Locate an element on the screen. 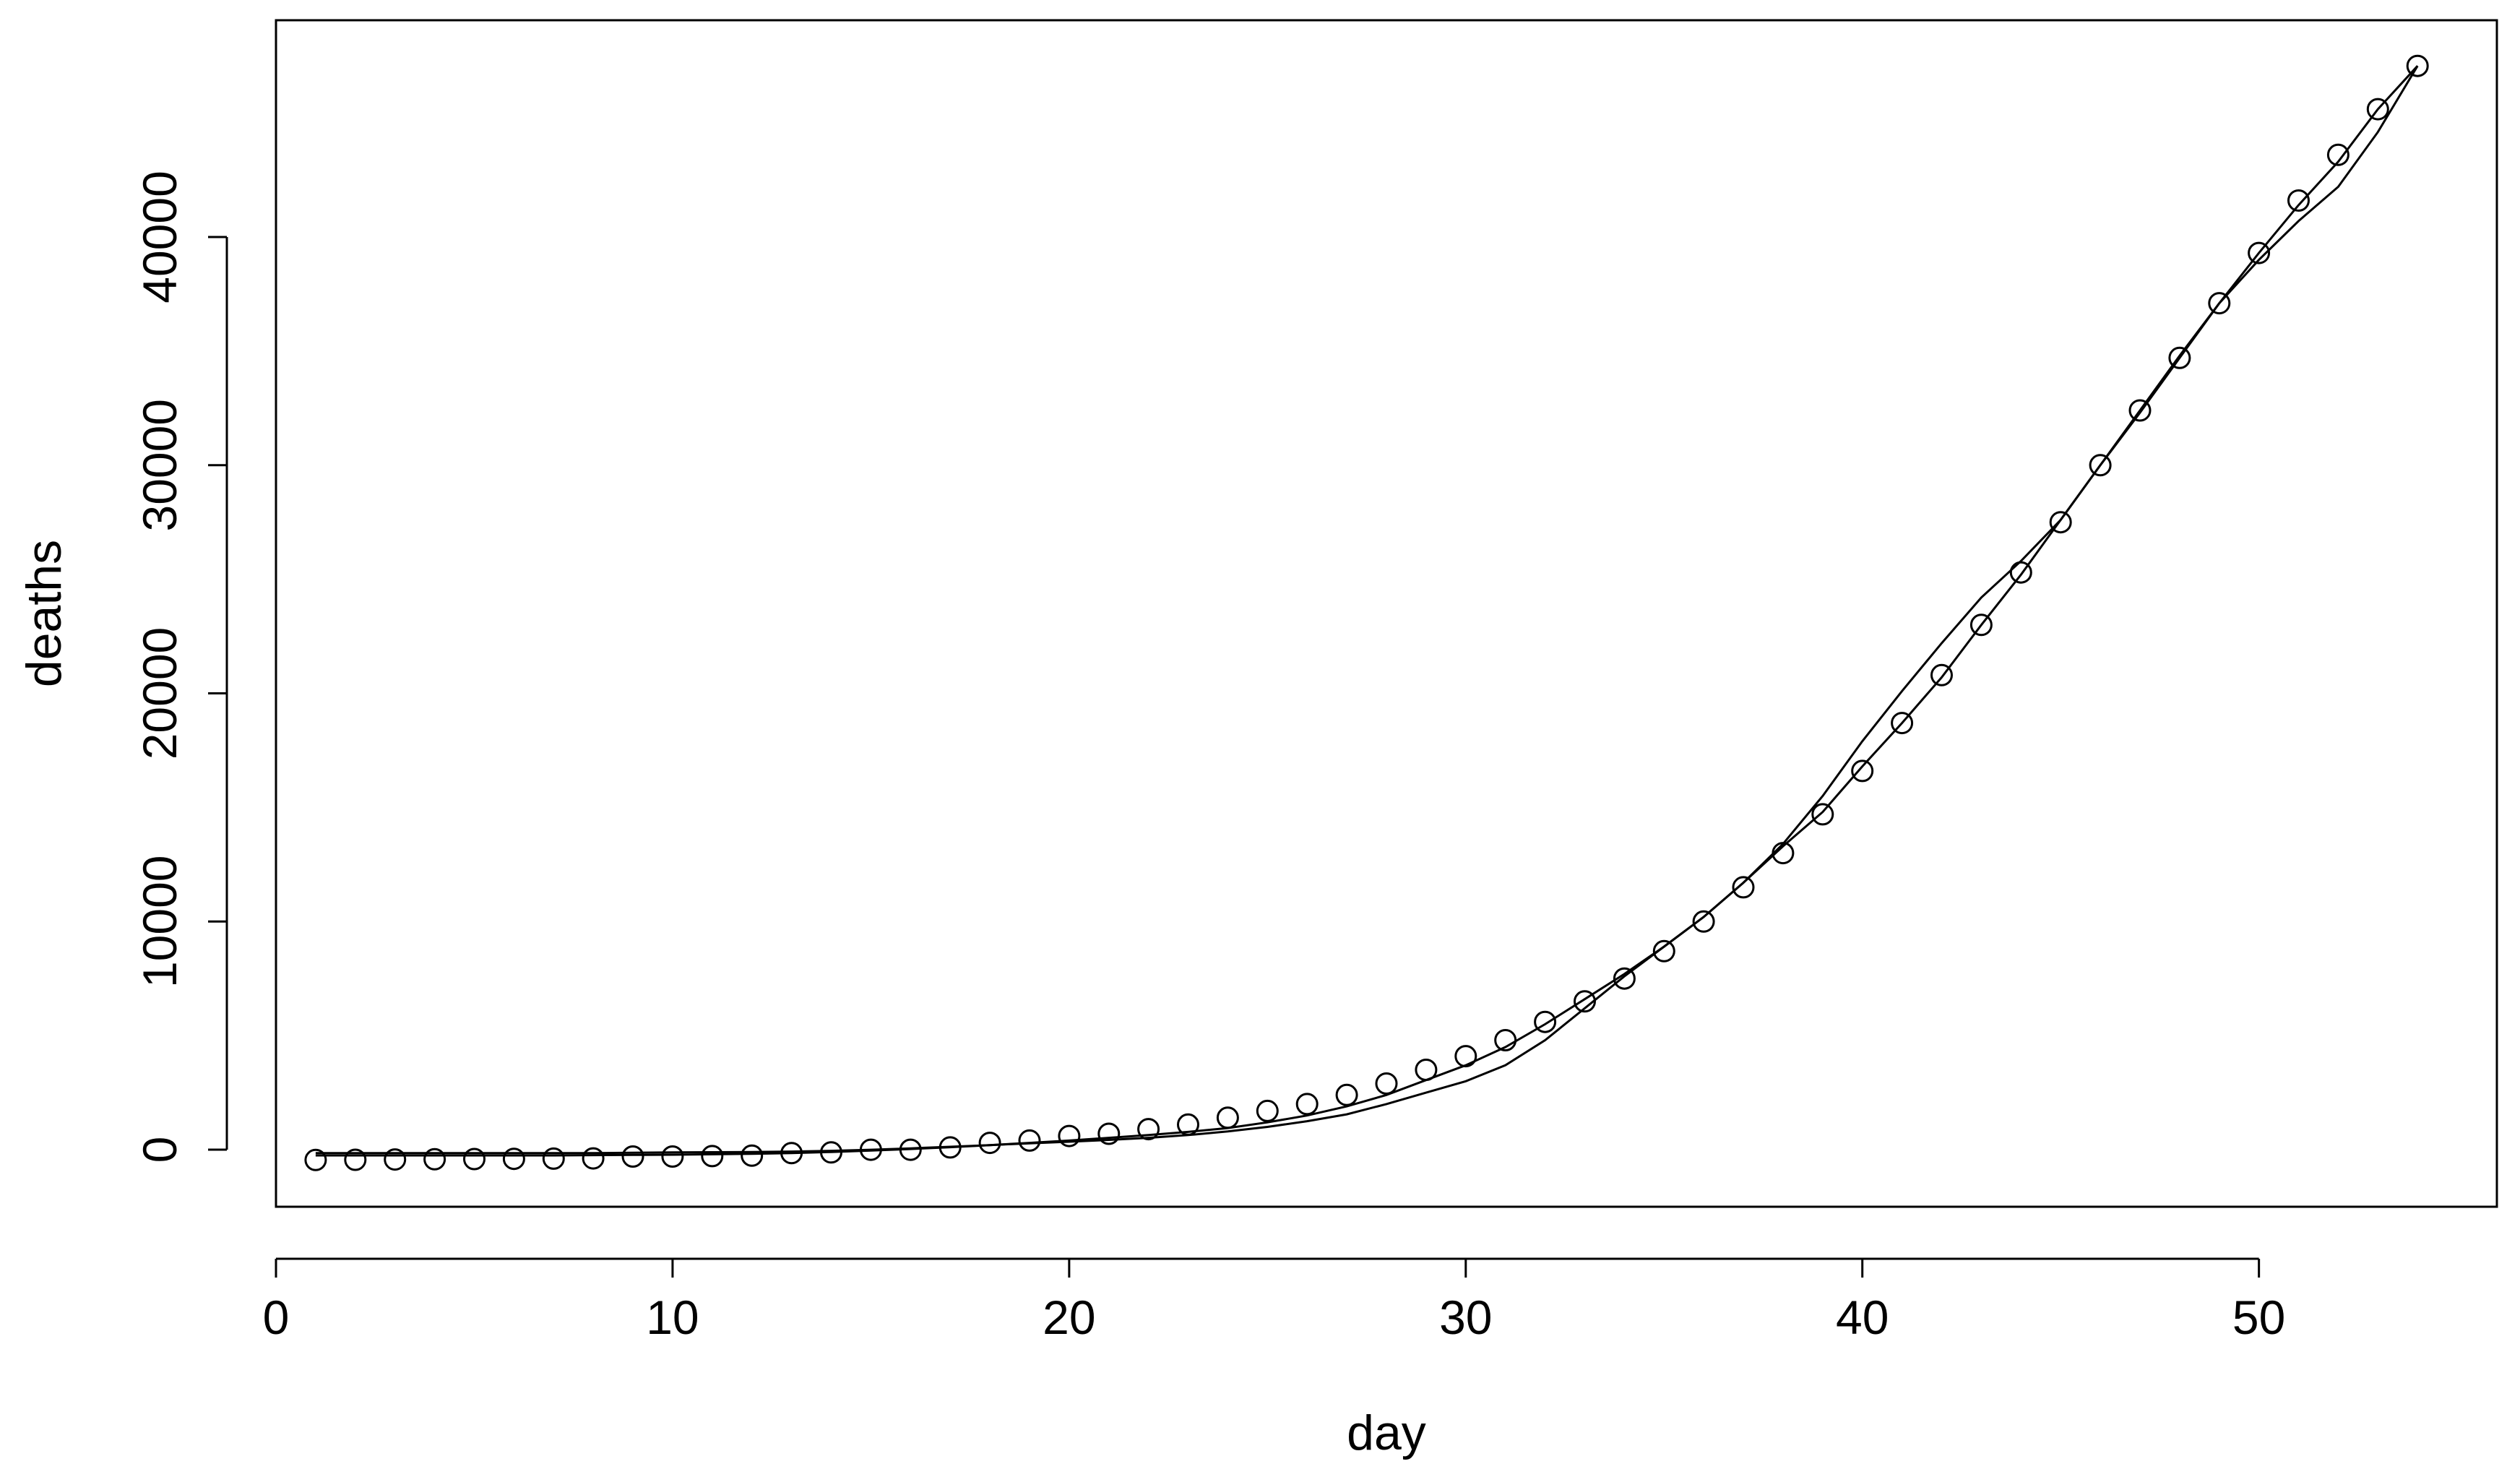  x-ticks: 0 10 20 30 40 50 is located at coordinates (1274, 1301).